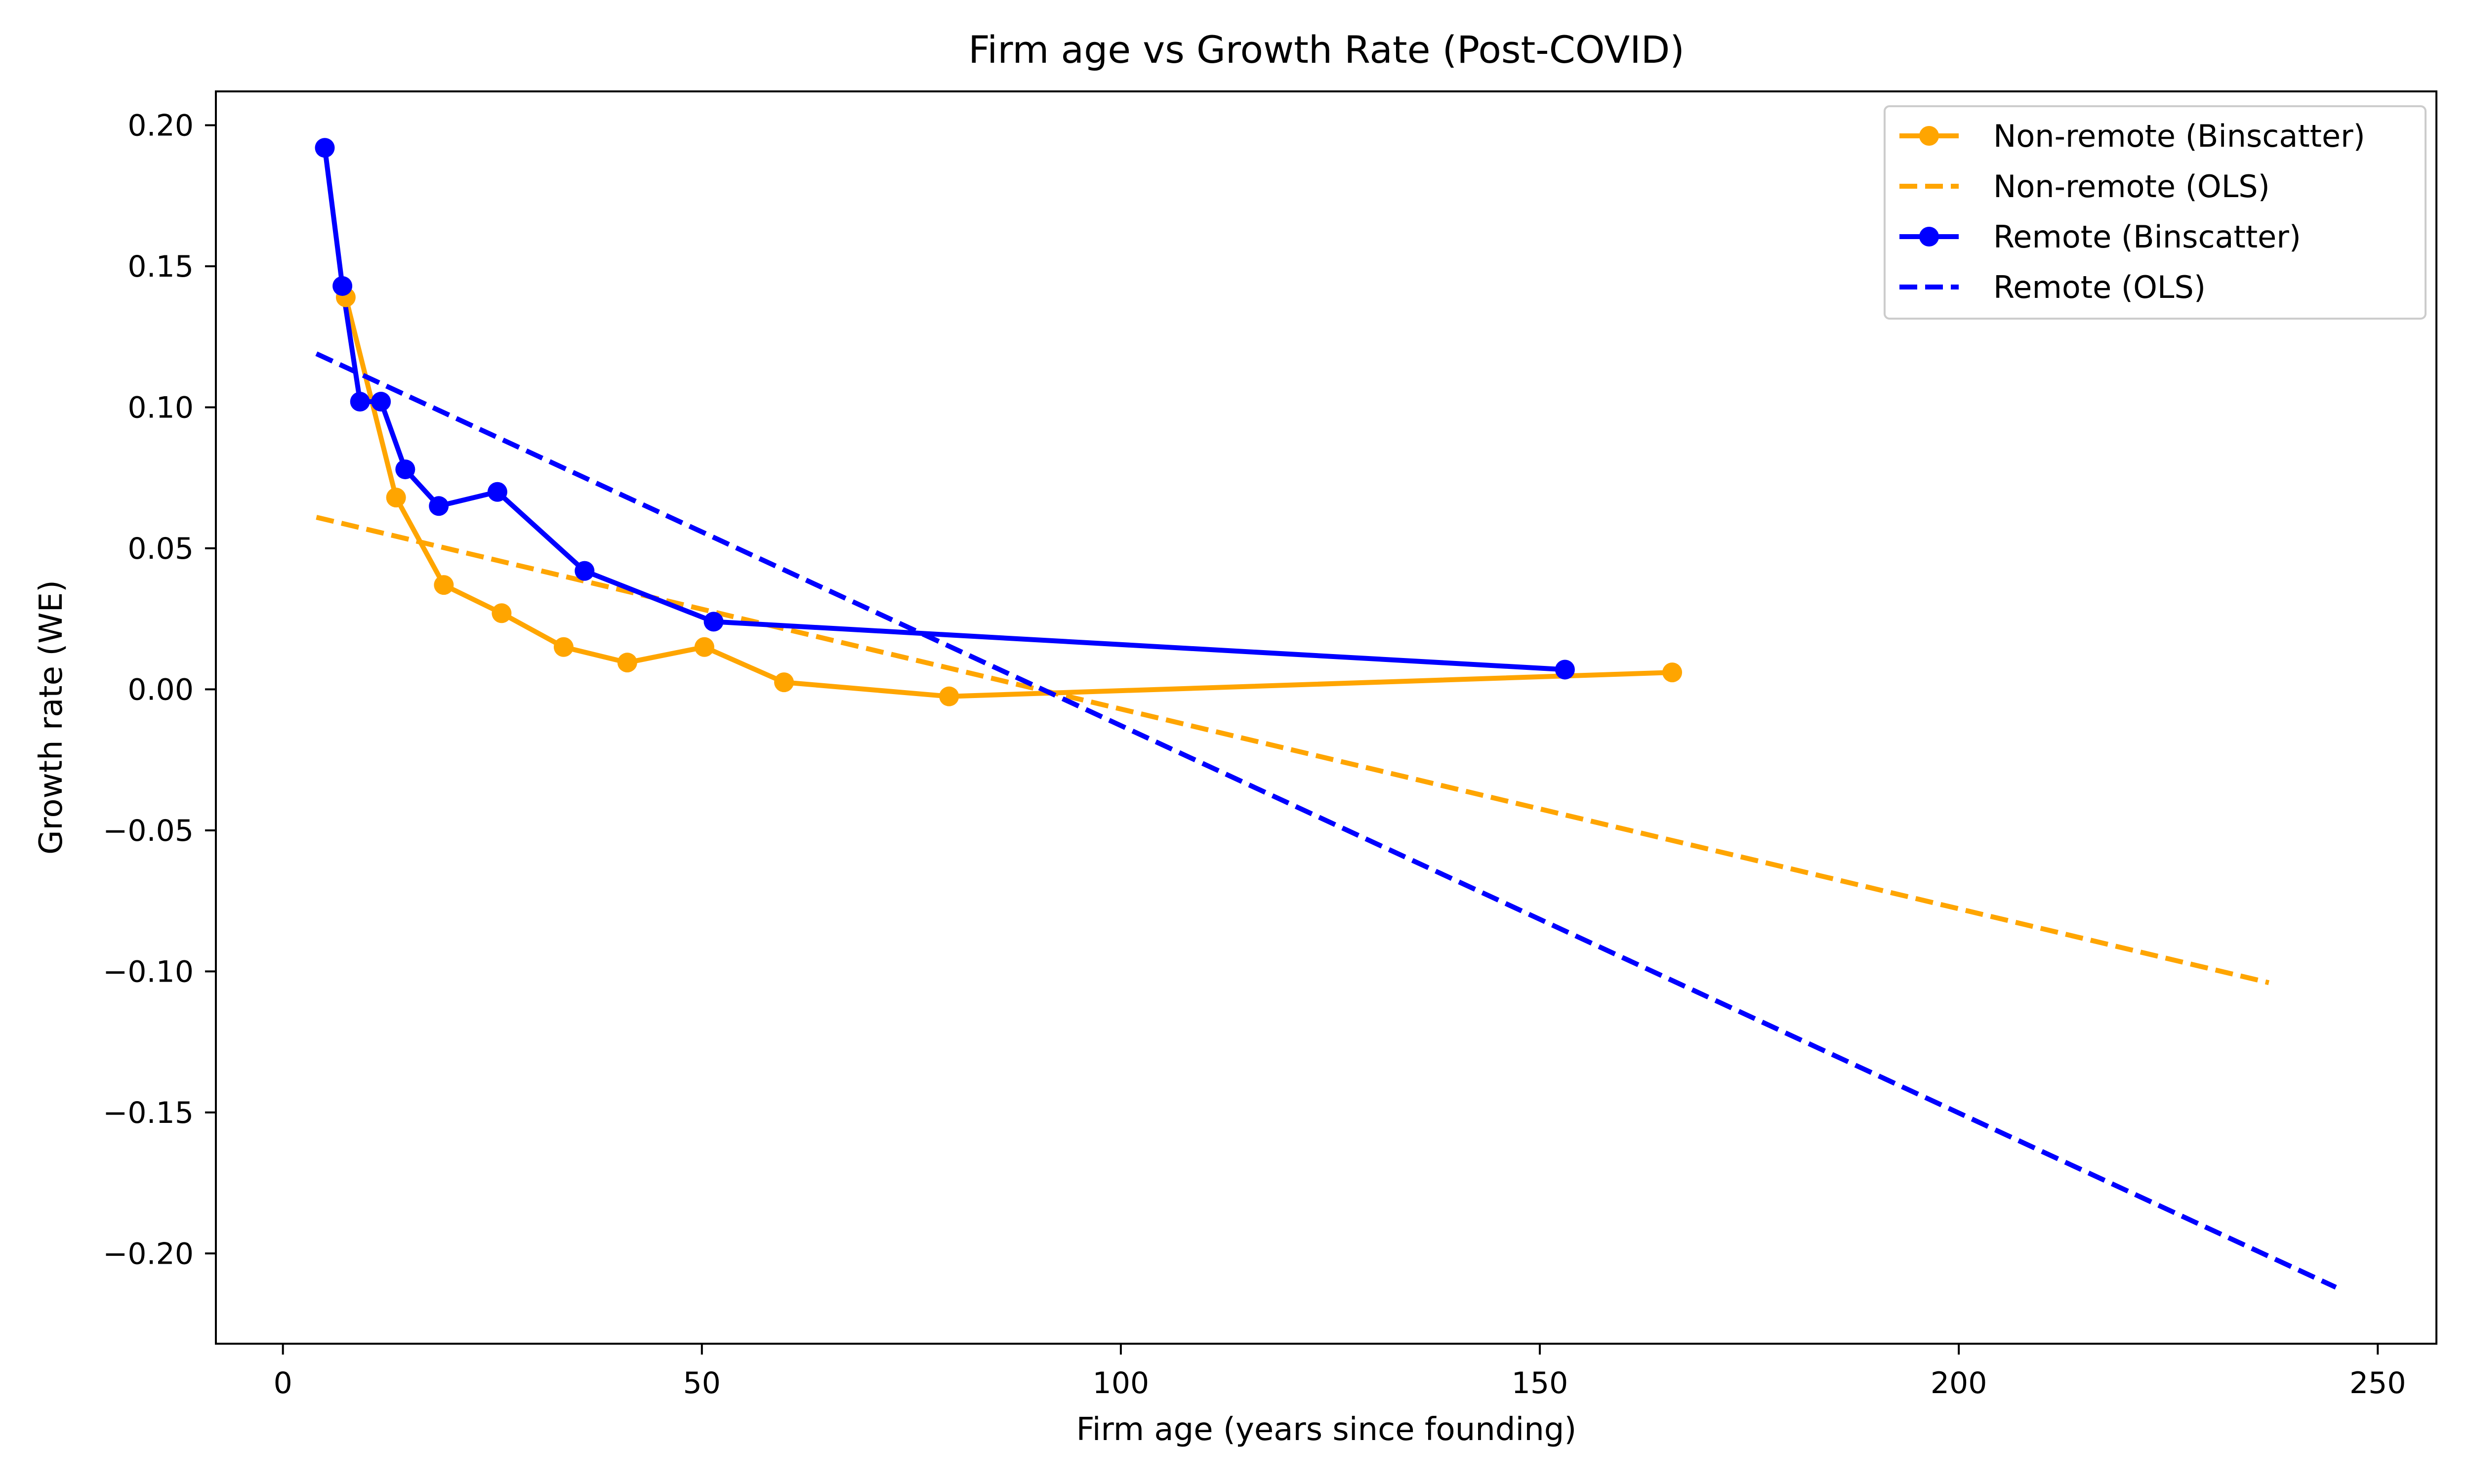  I want to click on y-tick-label: 0.00, so click(160, 689).